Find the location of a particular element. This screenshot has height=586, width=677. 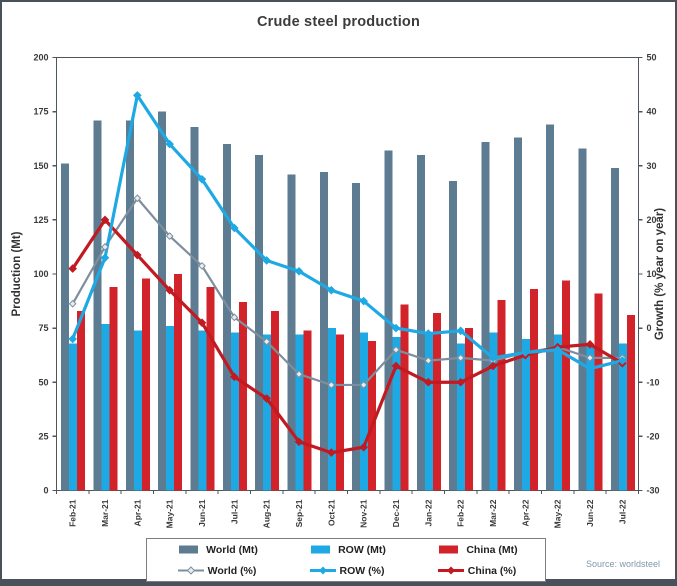

legend-item-row-mt: ROW (Mt) is located at coordinates (346, 550).